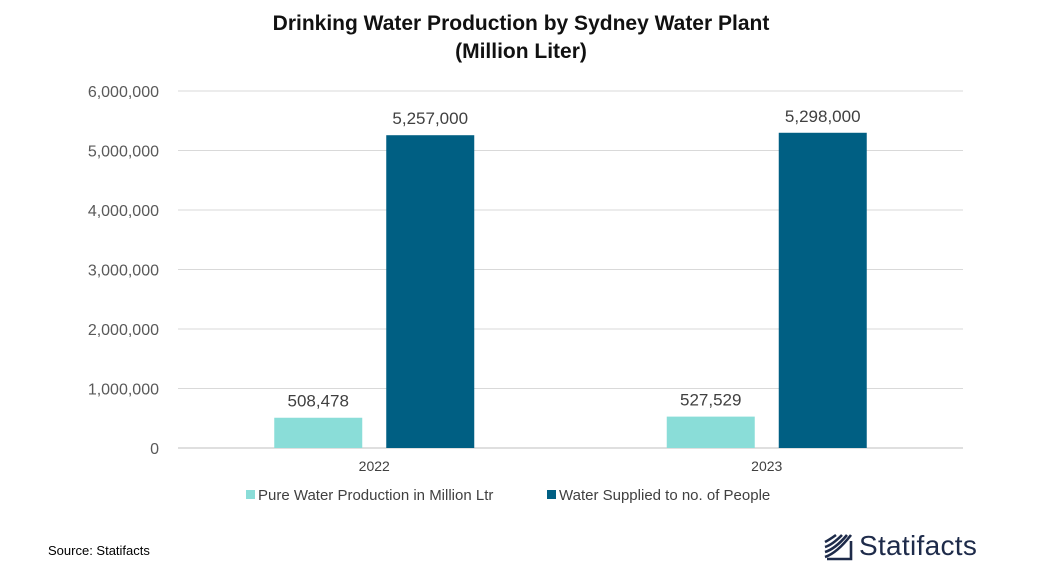  I want to click on data-label: 5,298,000, so click(823, 116).